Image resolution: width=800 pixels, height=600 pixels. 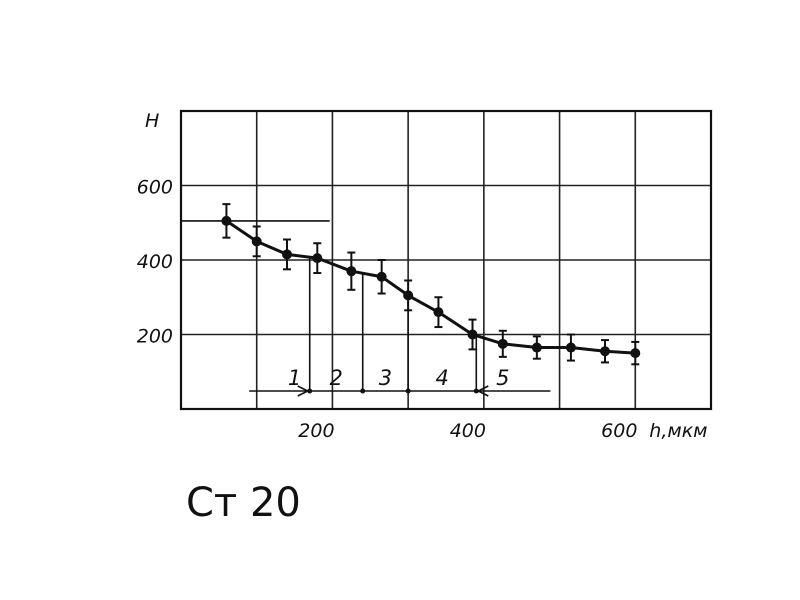 What do you see at coordinates (243, 503) in the screenshot?
I see `caption: Ст 20` at bounding box center [243, 503].